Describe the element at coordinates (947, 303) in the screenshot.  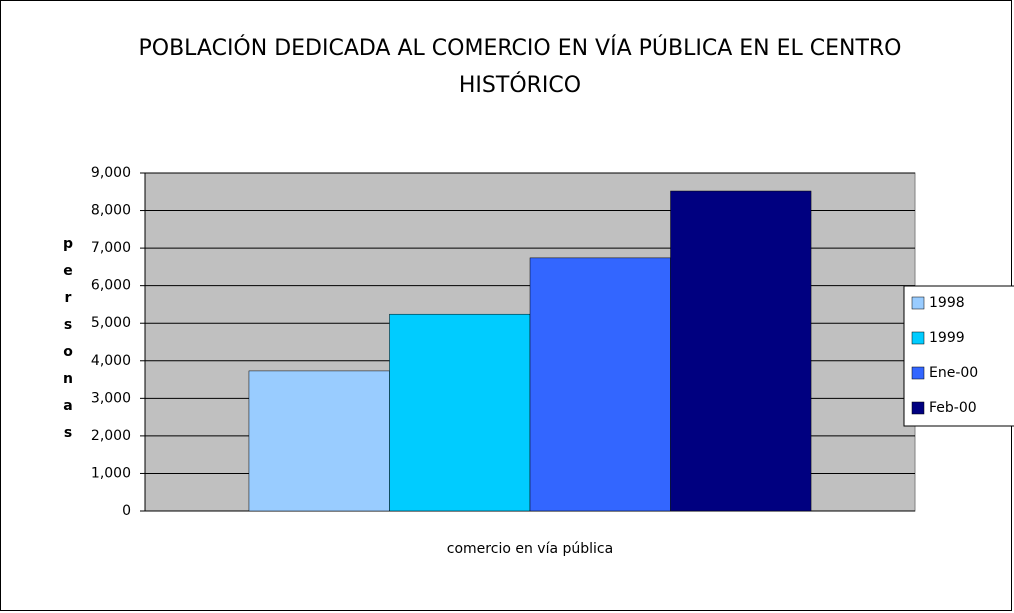
I see `legend-label: 1998` at that location.